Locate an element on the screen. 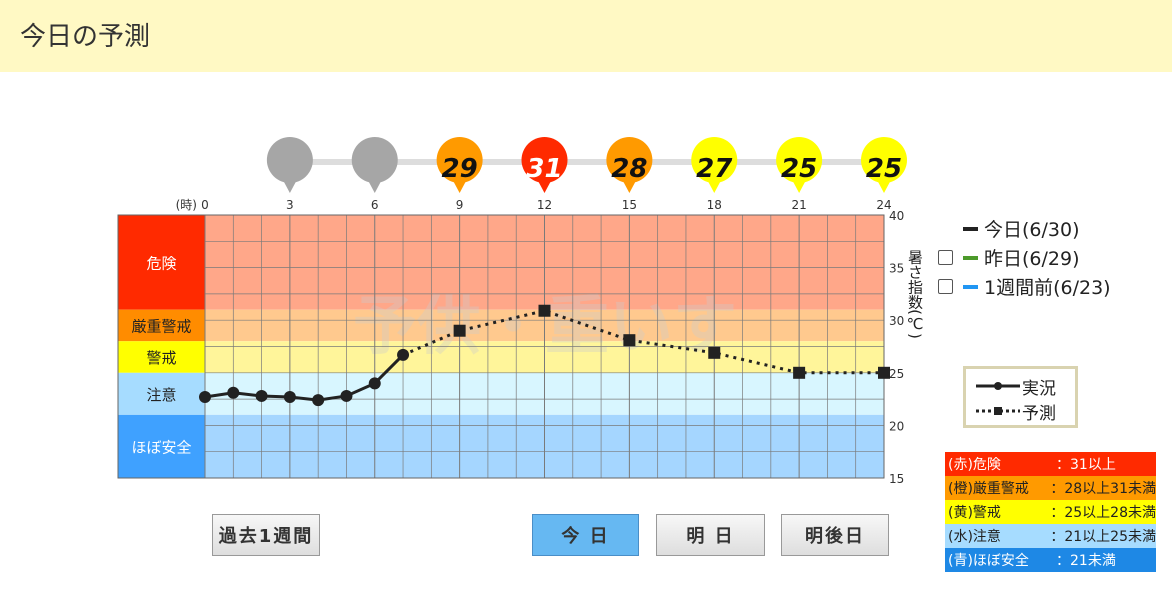  forecast-pin: 29 is located at coordinates (459, 165).